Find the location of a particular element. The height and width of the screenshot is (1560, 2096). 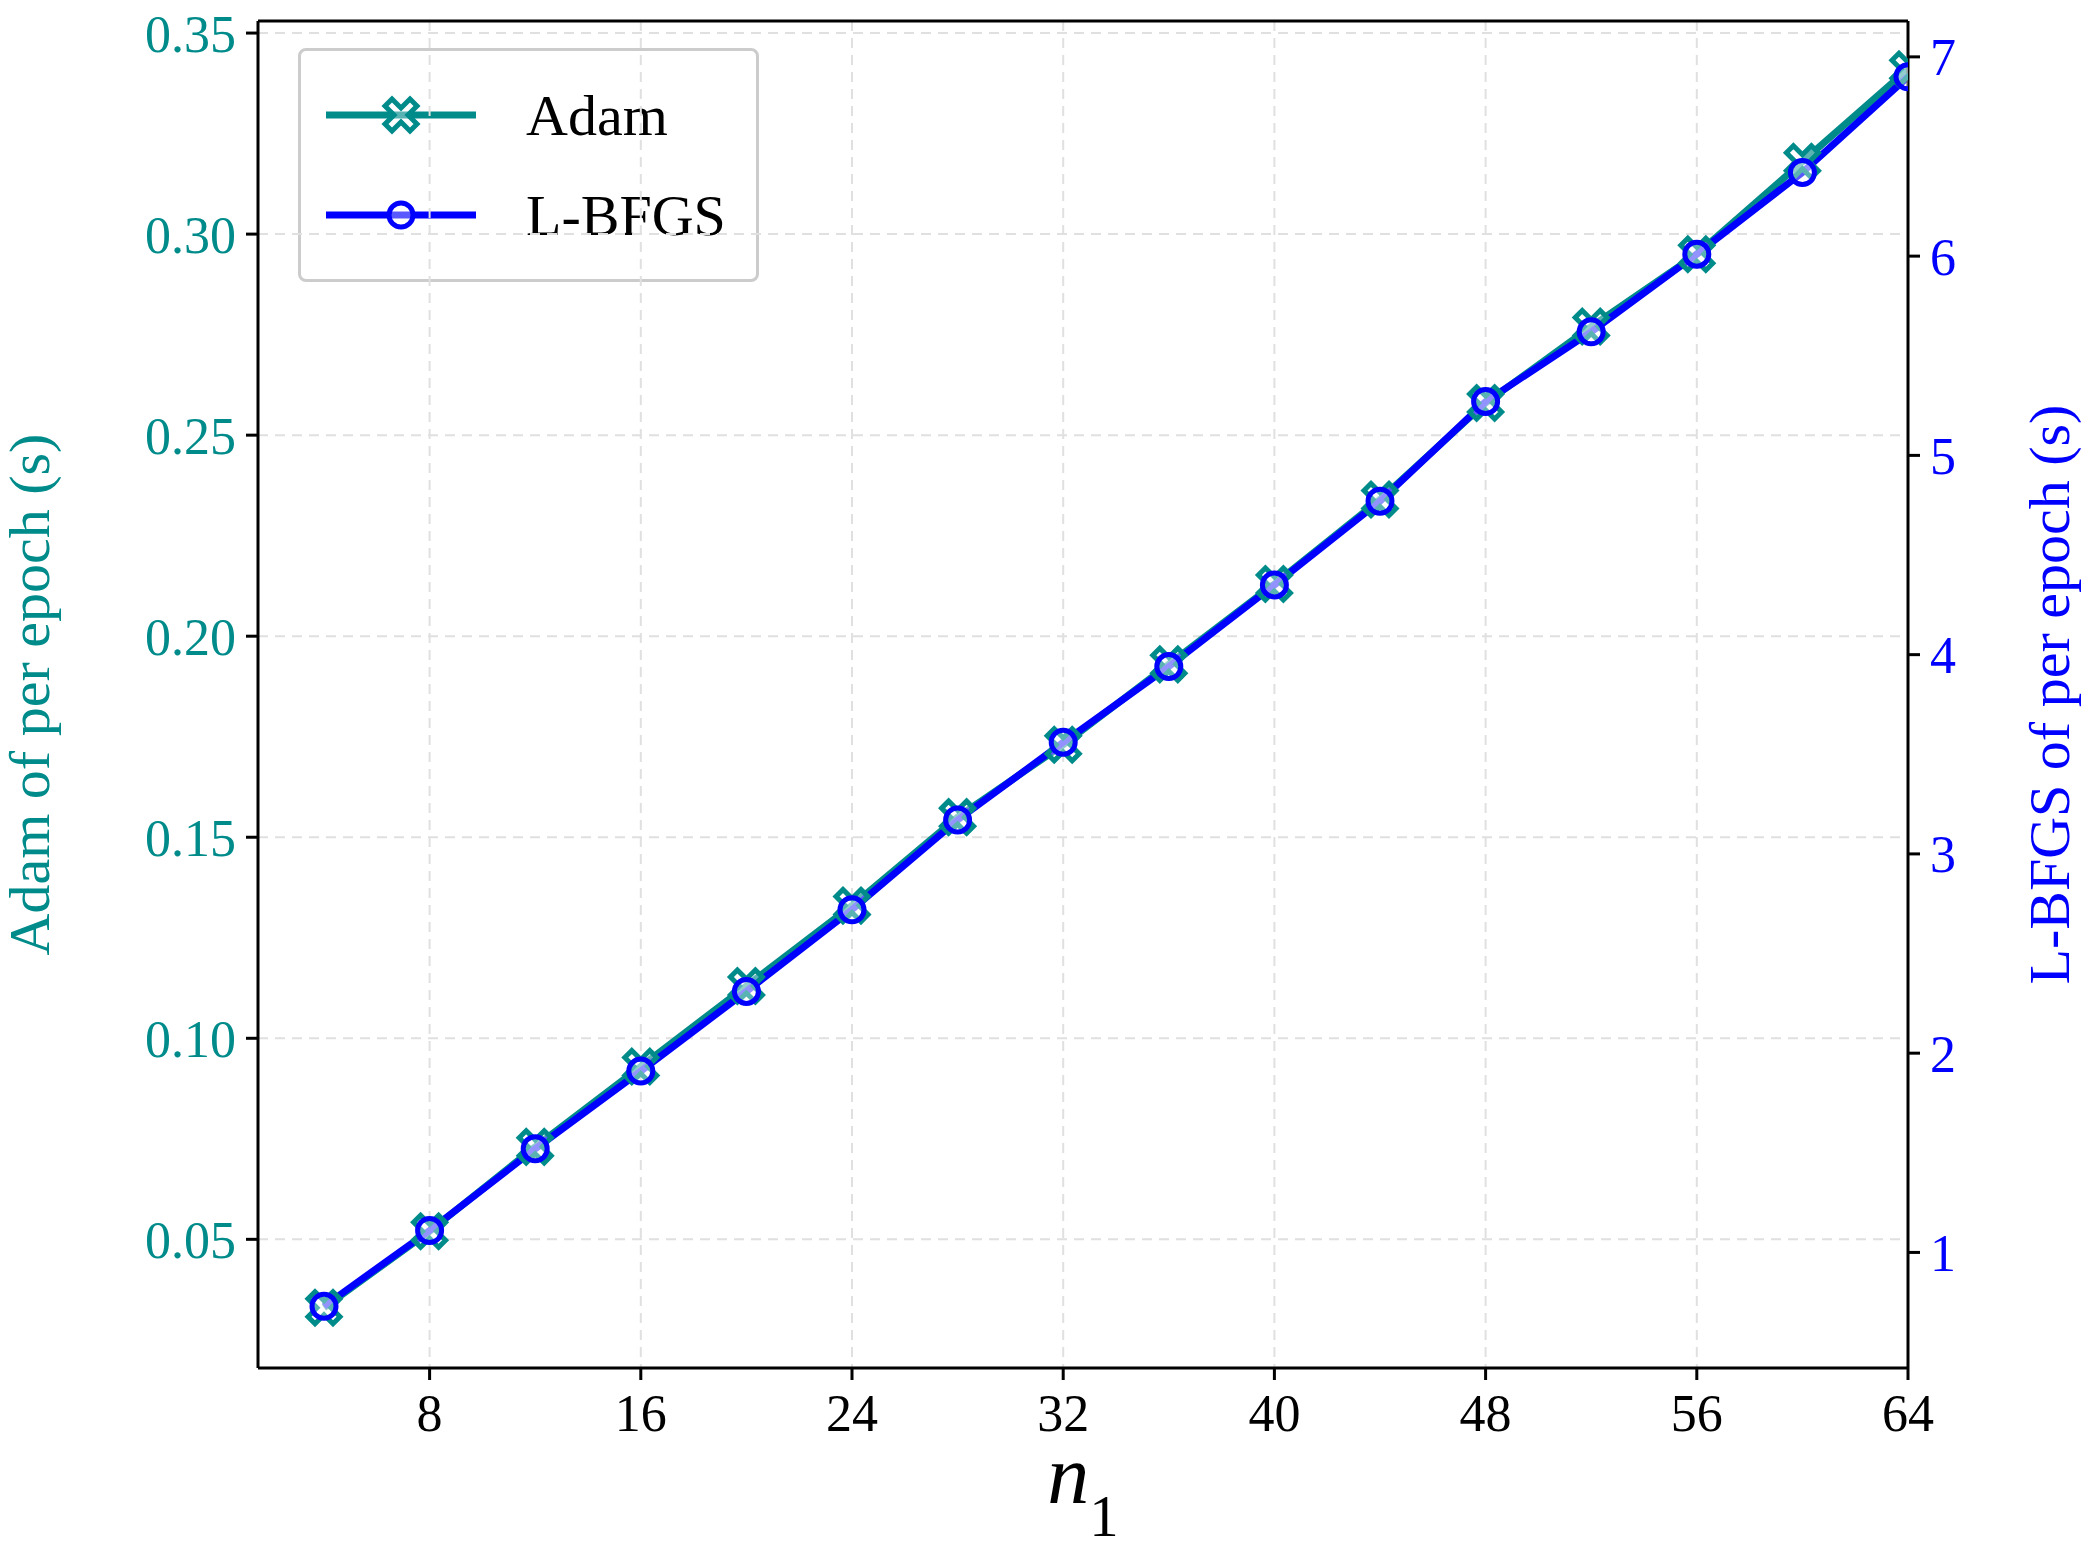

y2-tick-label: 4 is located at coordinates (1943, 656).